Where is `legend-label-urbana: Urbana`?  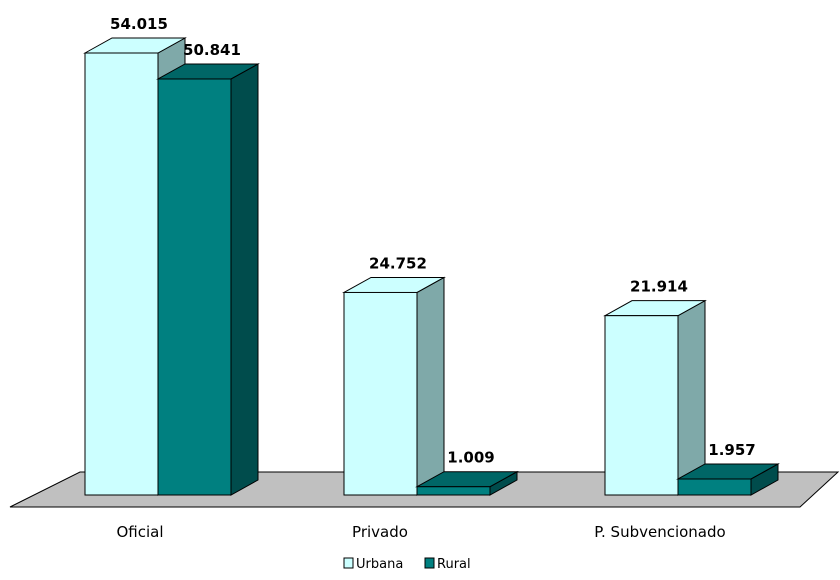
legend-label-urbana: Urbana is located at coordinates (379, 564).